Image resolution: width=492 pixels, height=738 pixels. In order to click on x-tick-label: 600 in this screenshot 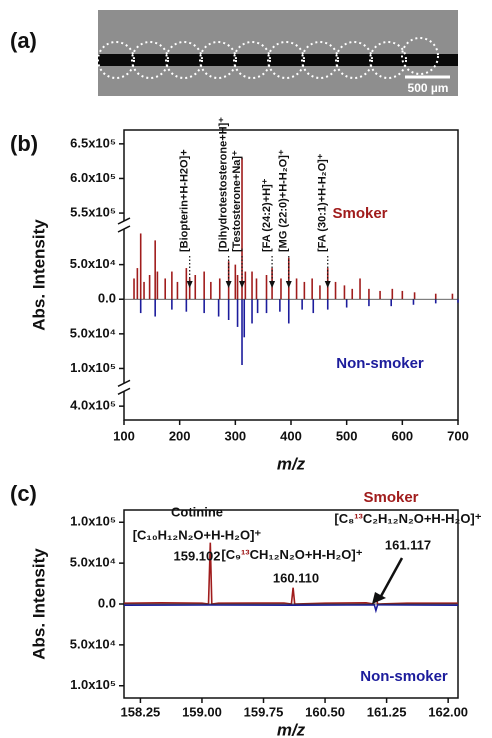, I will do `click(402, 435)`.